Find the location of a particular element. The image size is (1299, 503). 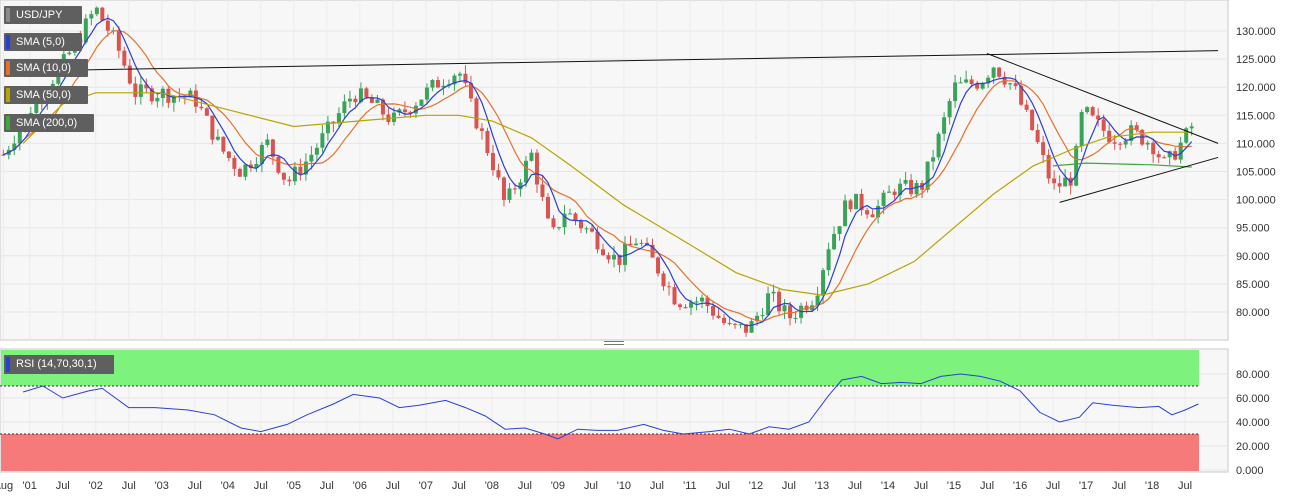

trendline is located at coordinates (1139, 179).